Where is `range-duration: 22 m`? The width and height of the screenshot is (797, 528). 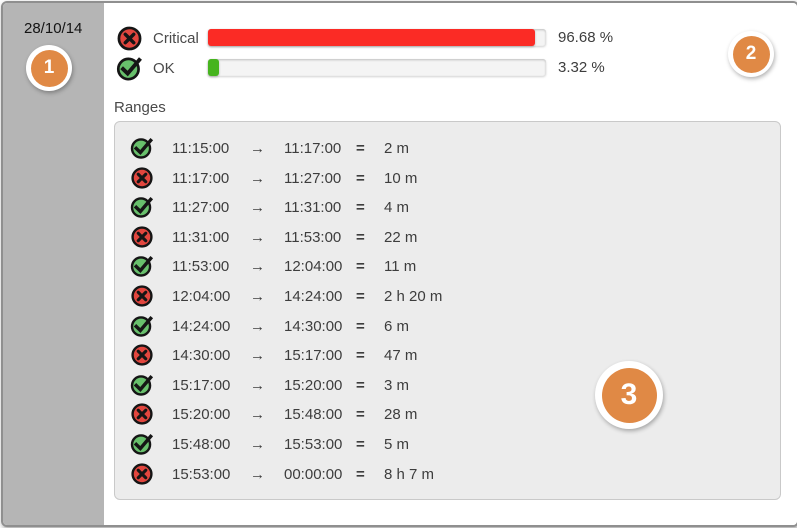
range-duration: 22 m is located at coordinates (401, 237).